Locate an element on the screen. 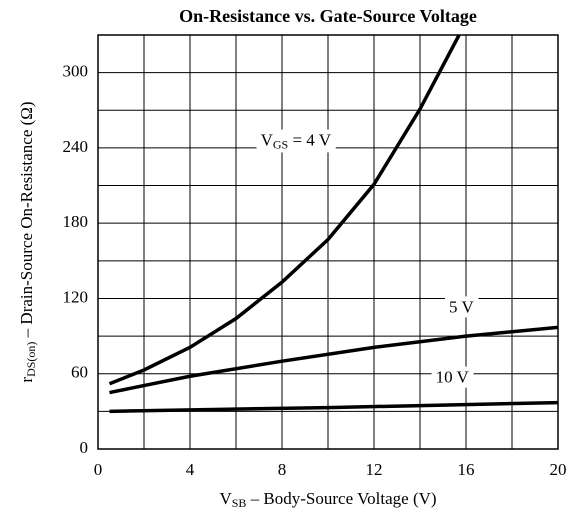 The width and height of the screenshot is (567, 522). label-part: – Body-Source Voltage (V) is located at coordinates (341, 498).